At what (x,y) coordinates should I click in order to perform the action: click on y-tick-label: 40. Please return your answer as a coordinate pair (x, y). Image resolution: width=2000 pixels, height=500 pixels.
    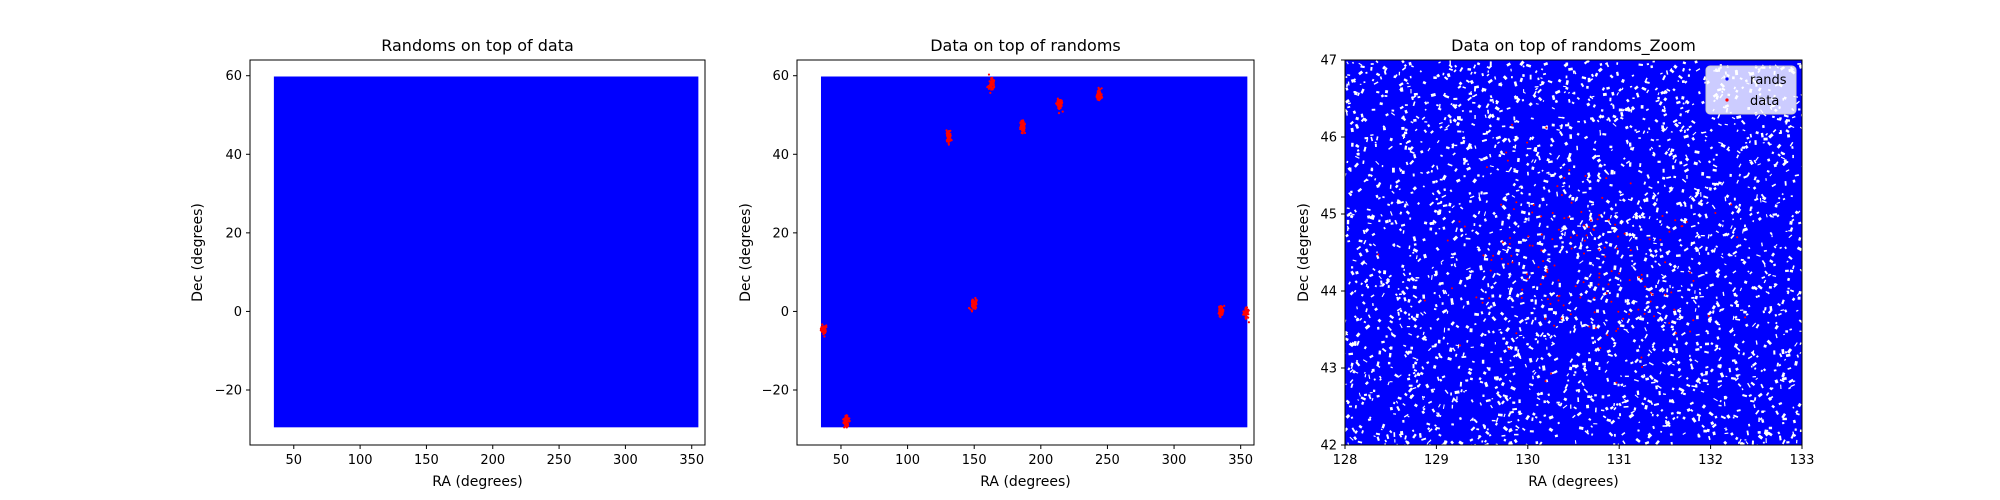
    Looking at the image, I should click on (233, 155).